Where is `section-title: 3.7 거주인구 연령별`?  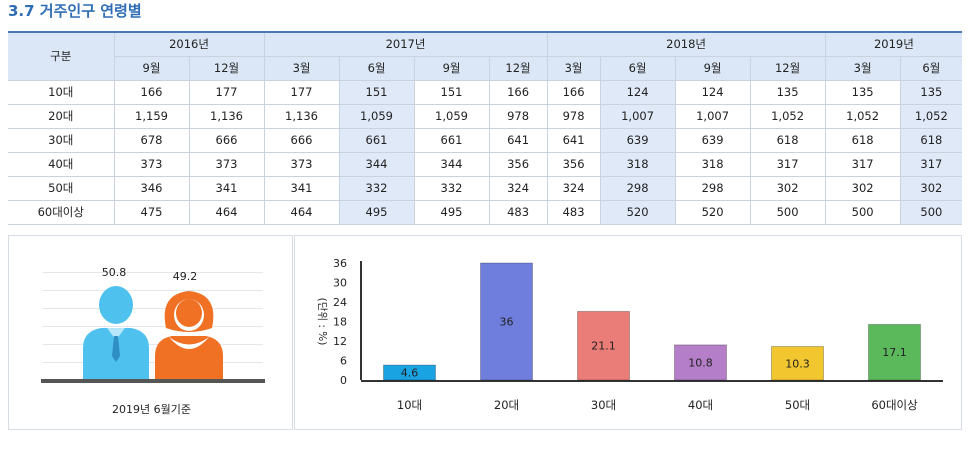
section-title: 3.7 거주인구 연령별 is located at coordinates (75, 11).